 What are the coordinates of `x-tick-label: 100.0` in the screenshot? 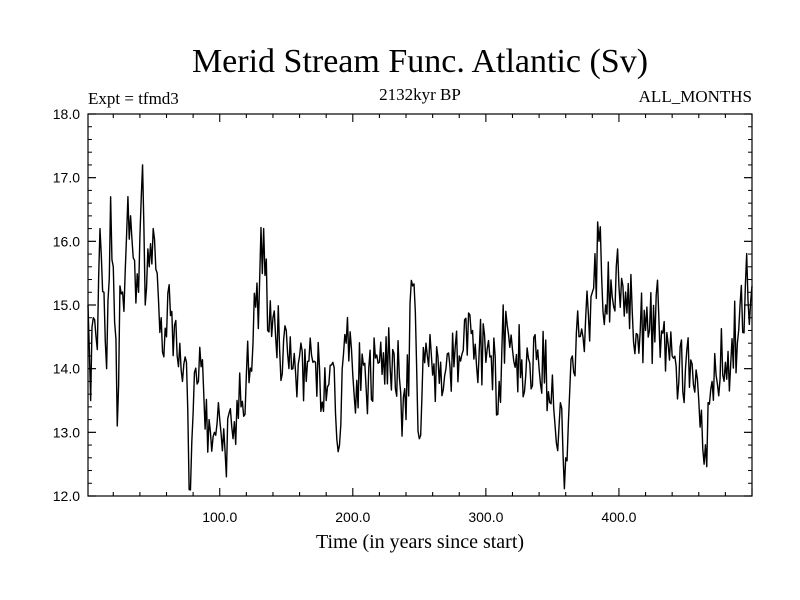 It's located at (219, 517).